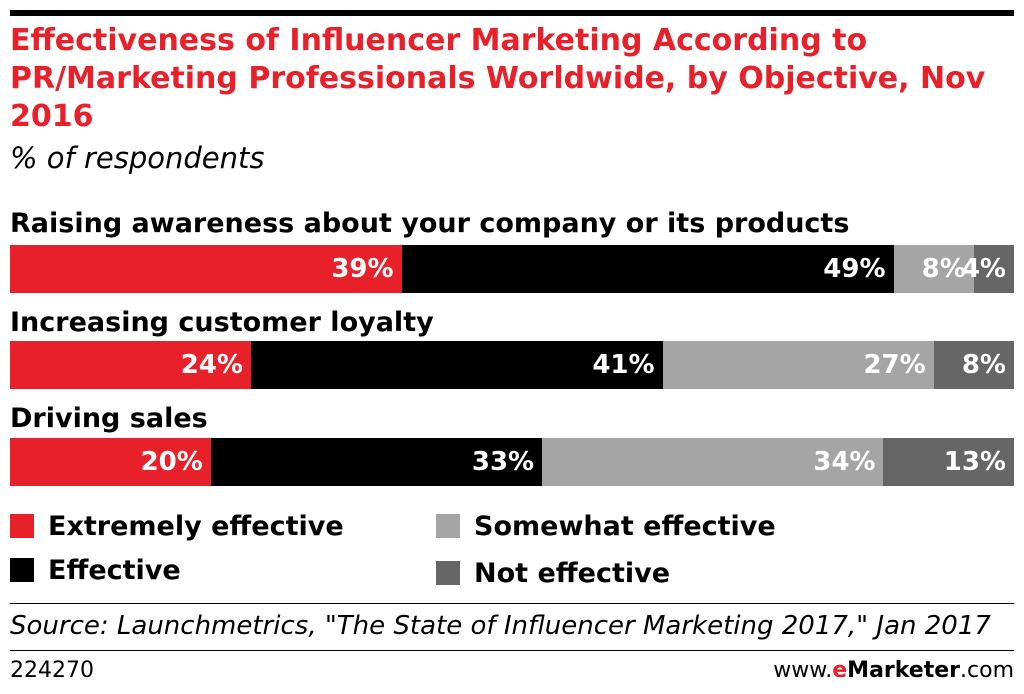 The width and height of the screenshot is (1024, 694). What do you see at coordinates (137, 158) in the screenshot?
I see `chart-subtitle: % of respondents` at bounding box center [137, 158].